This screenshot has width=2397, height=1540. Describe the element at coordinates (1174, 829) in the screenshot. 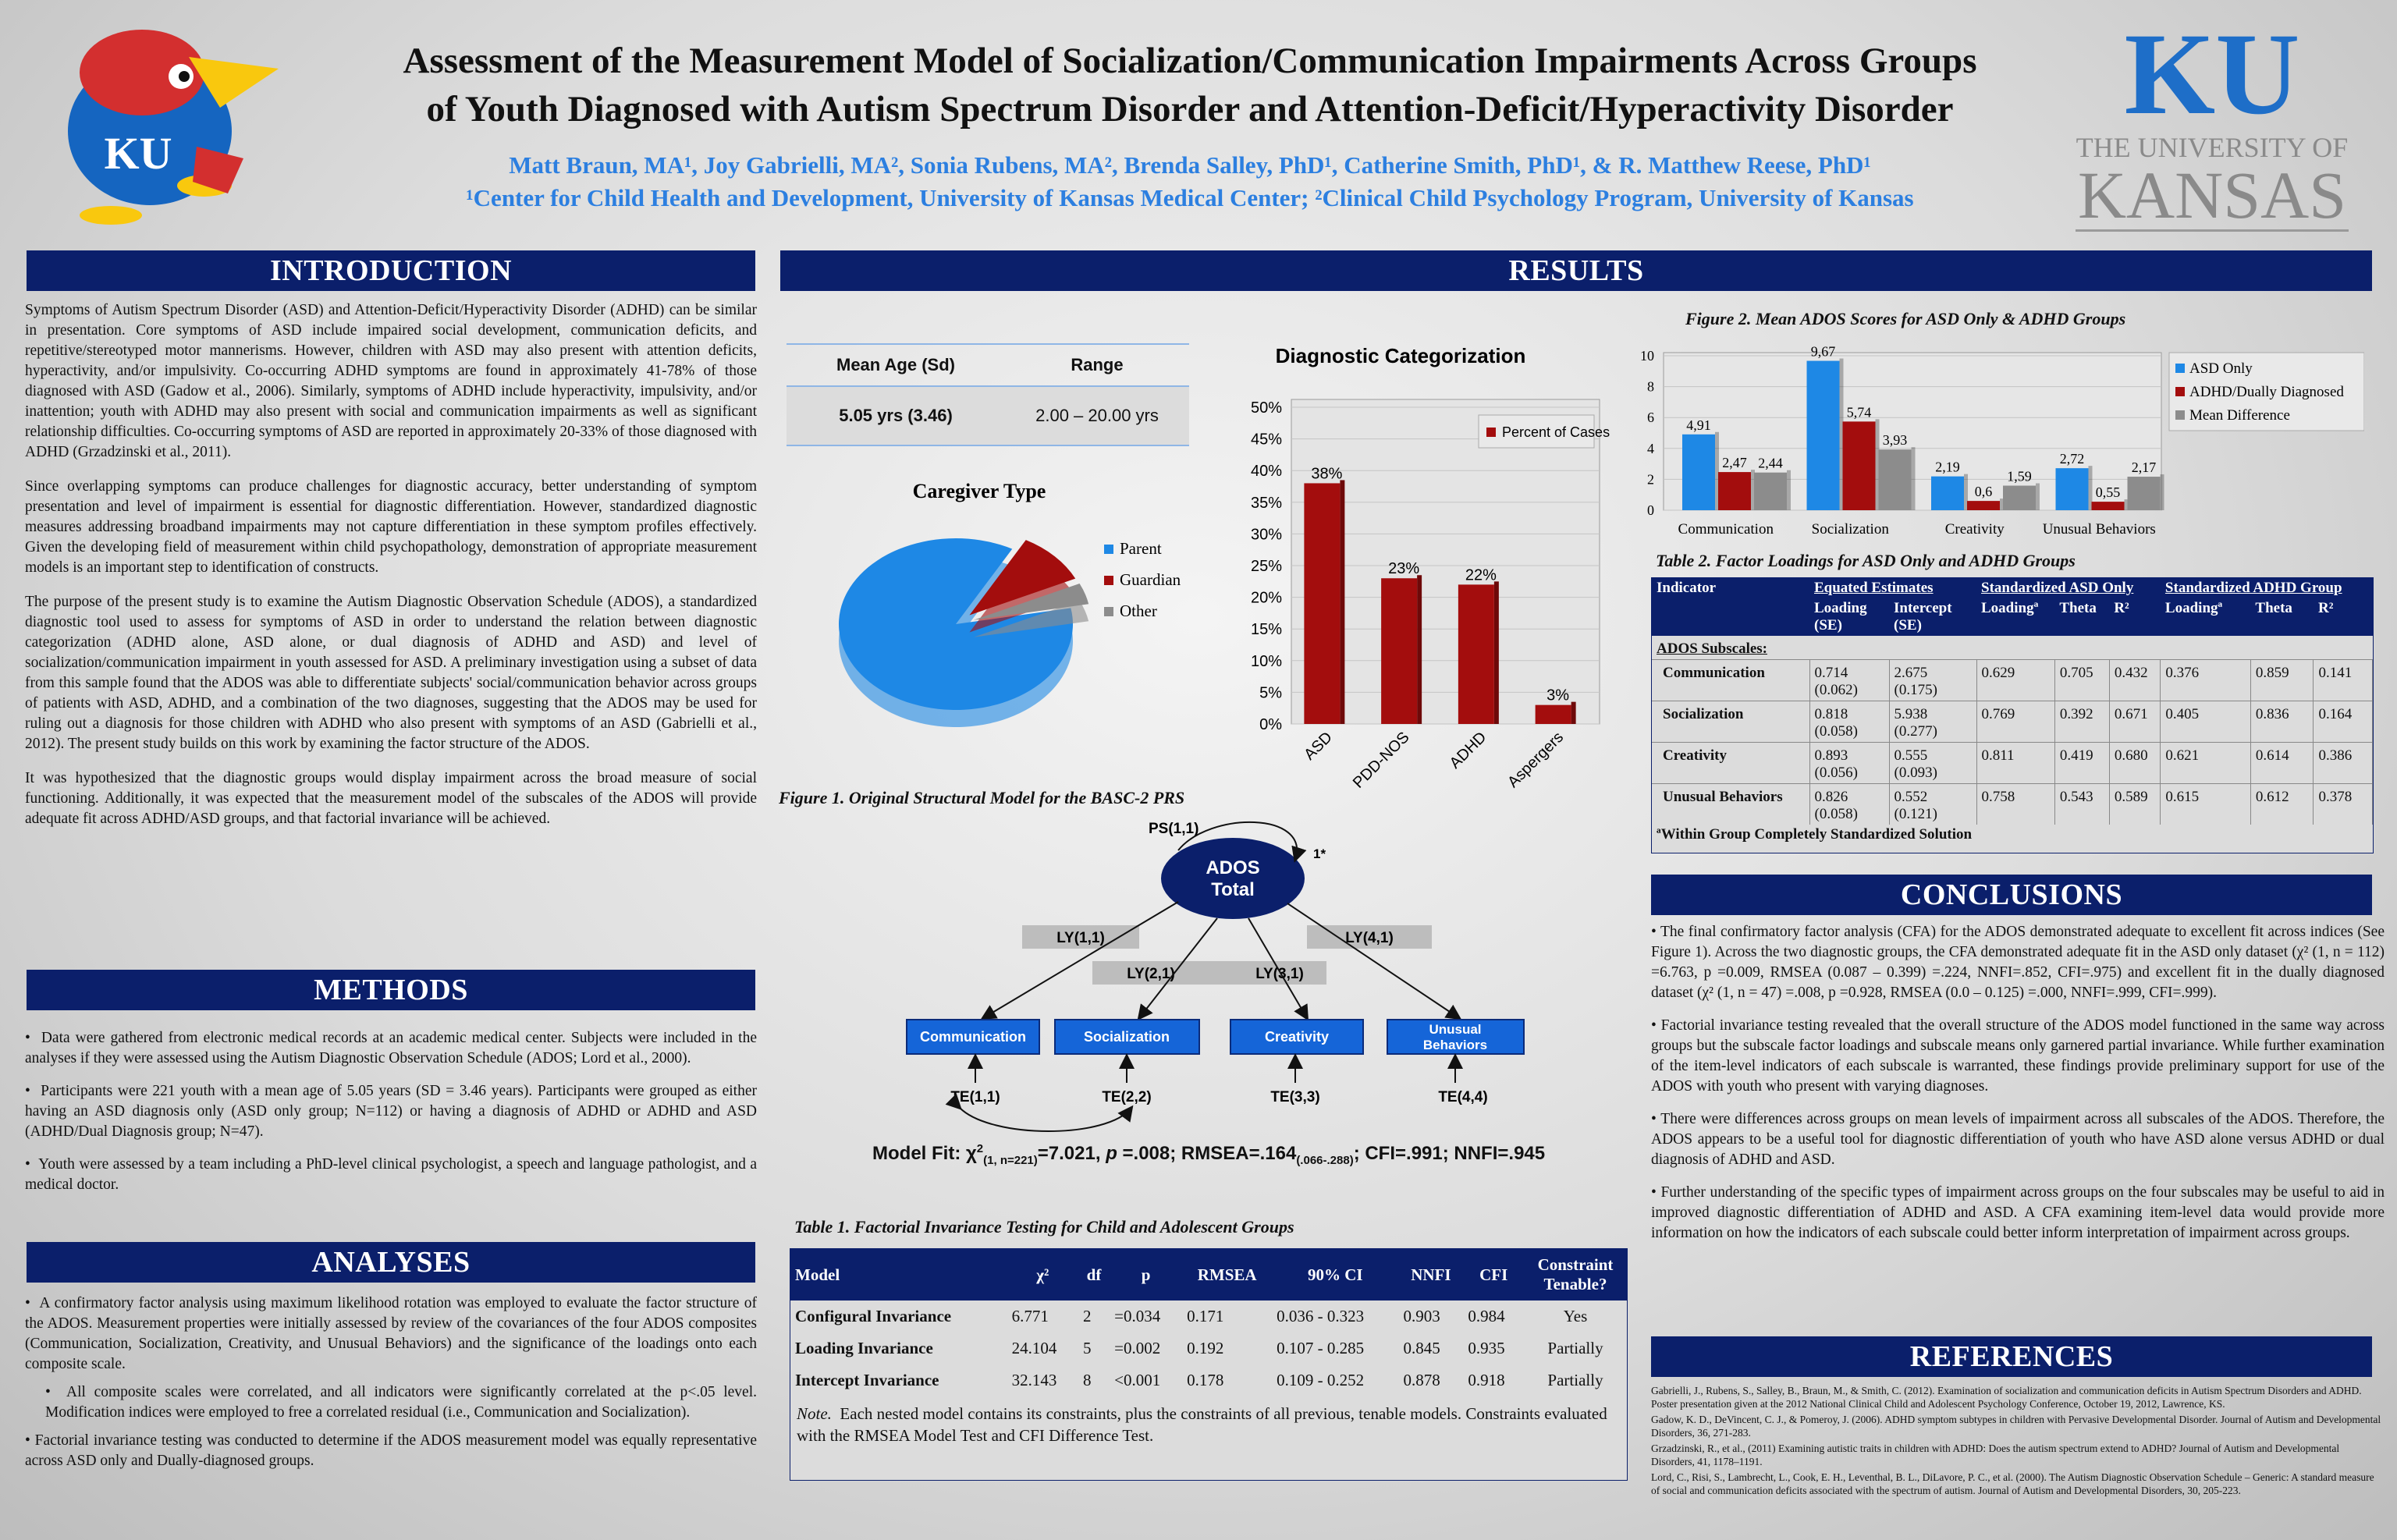

I see `ps-label: PS(1,1)` at that location.